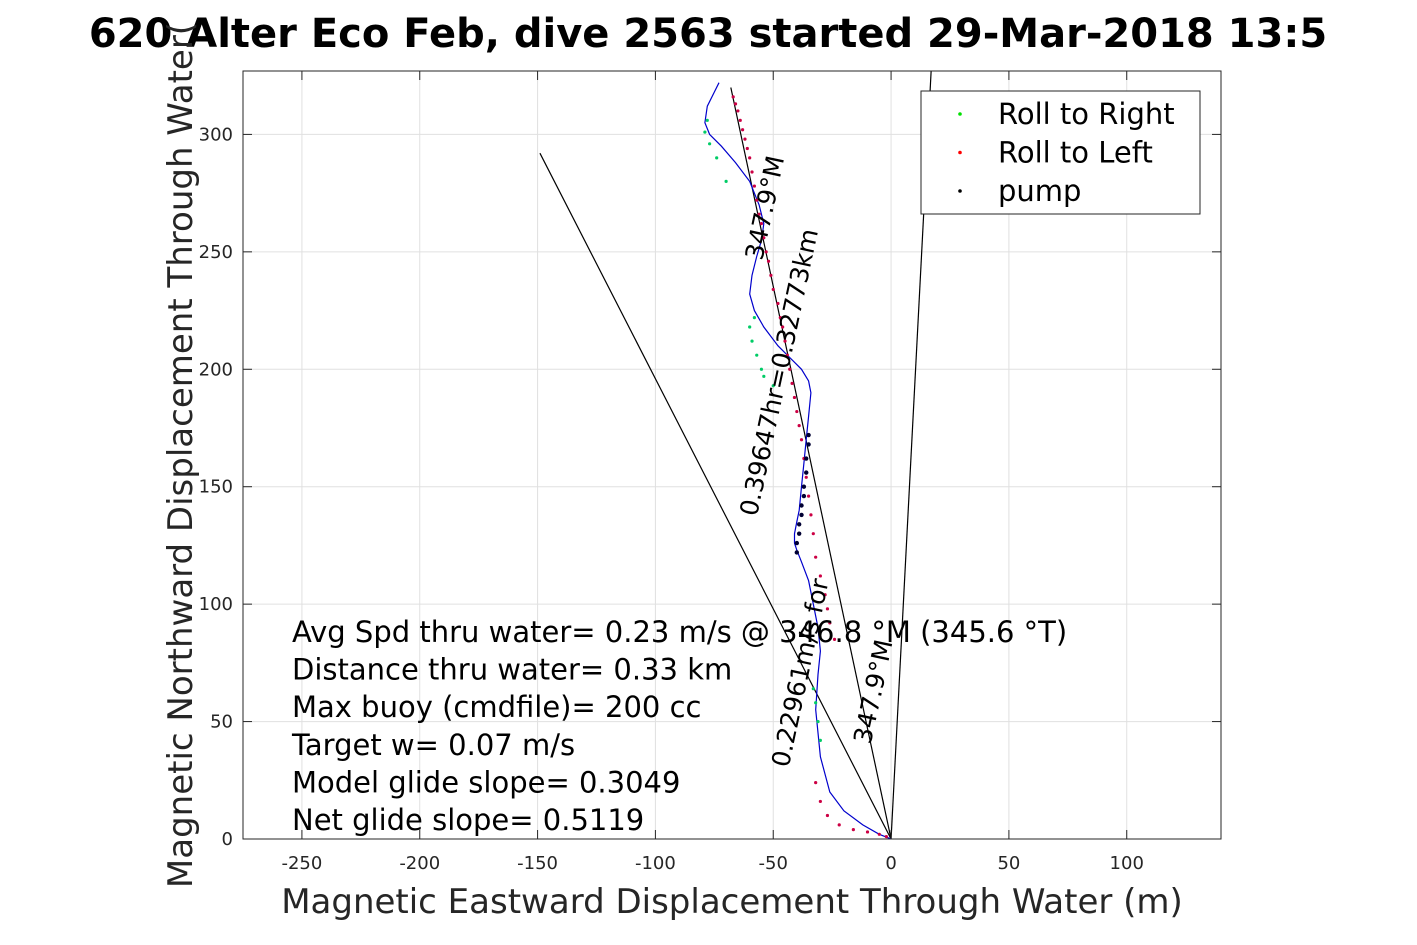  I want to click on x-tick-label: 100, so click(1127, 863).